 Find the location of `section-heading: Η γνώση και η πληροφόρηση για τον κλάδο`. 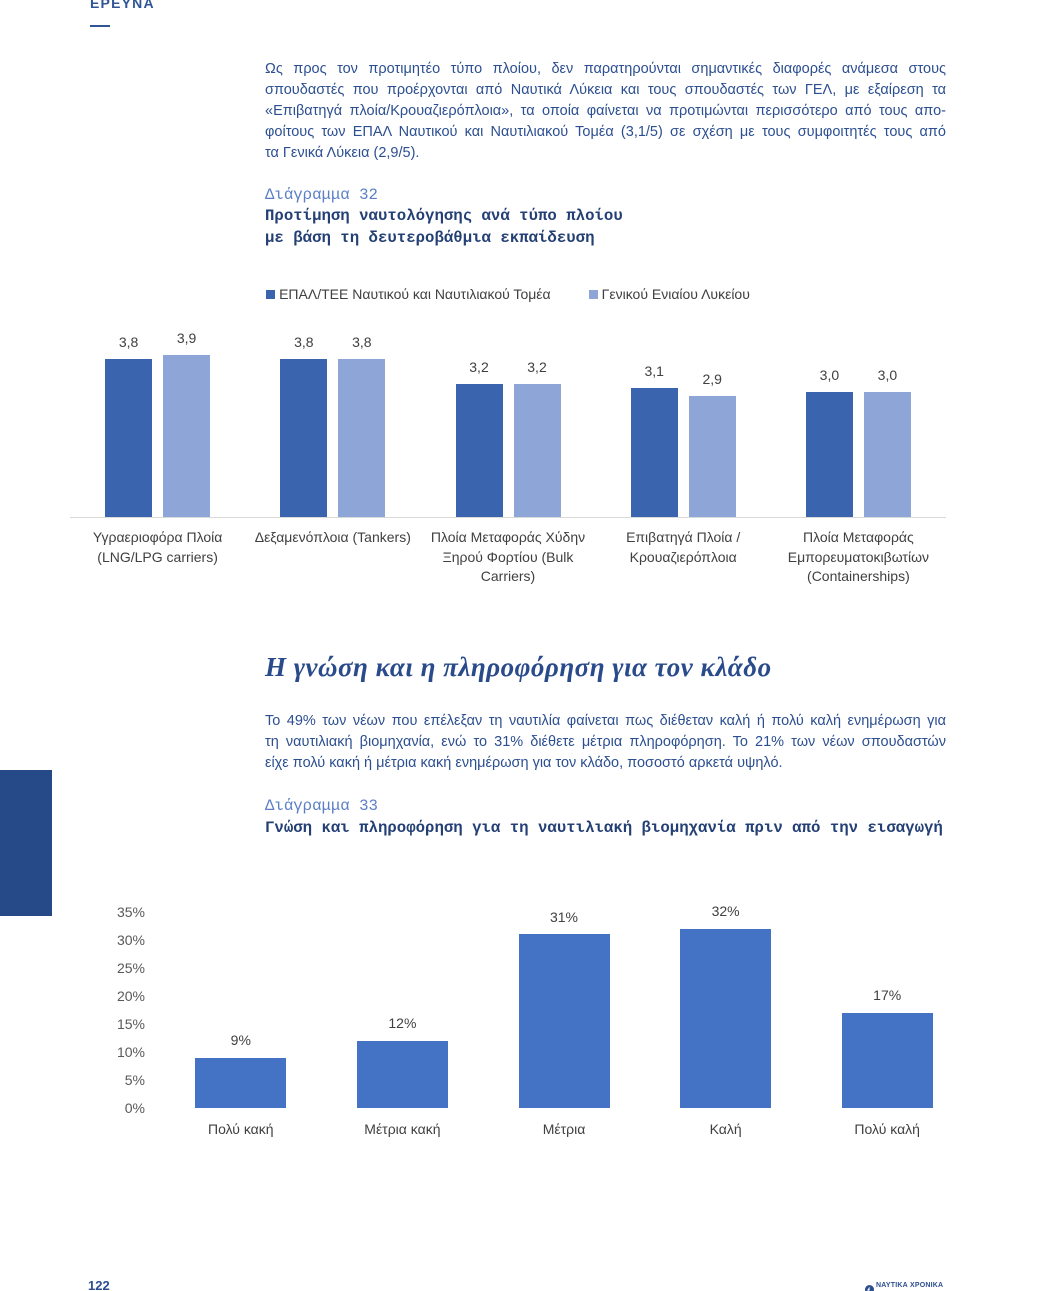

section-heading: Η γνώση και η πληροφόρηση για τον κλάδο is located at coordinates (518, 667).